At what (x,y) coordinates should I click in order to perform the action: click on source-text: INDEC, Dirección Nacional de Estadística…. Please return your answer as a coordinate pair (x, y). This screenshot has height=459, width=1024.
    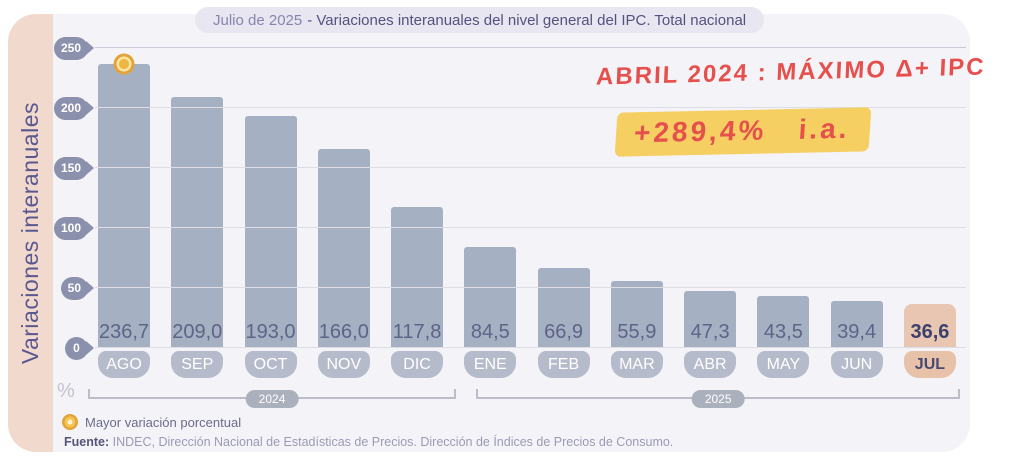
    Looking at the image, I should click on (391, 442).